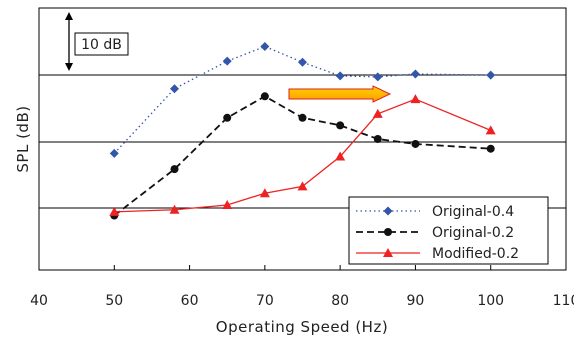 The height and width of the screenshot is (341, 574). I want to click on x-tick-label: 80, so click(340, 301).